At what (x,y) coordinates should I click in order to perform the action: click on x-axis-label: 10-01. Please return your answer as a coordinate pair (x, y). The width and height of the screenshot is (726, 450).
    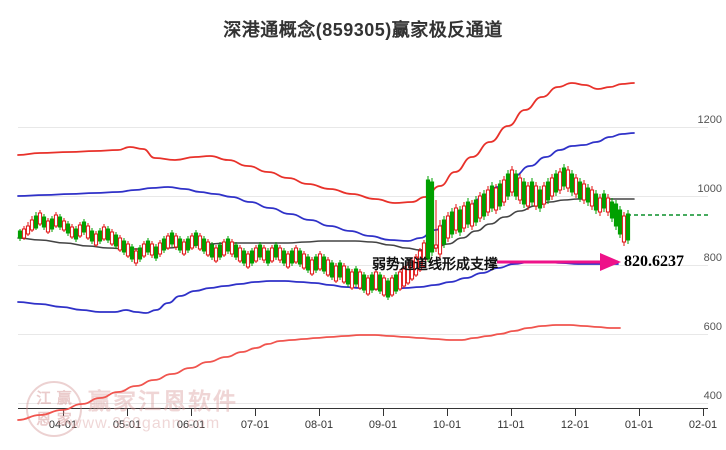
    Looking at the image, I should click on (447, 425).